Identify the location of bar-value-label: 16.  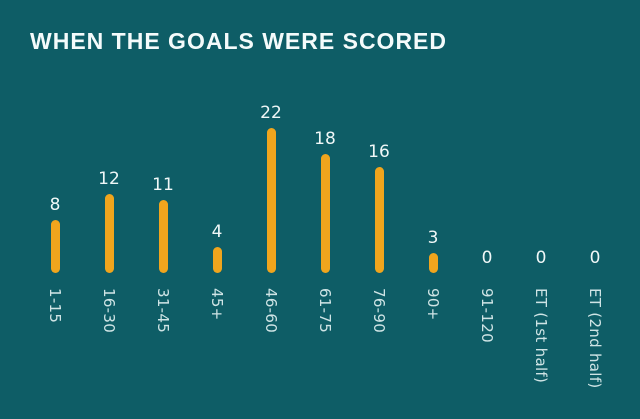
(379, 152).